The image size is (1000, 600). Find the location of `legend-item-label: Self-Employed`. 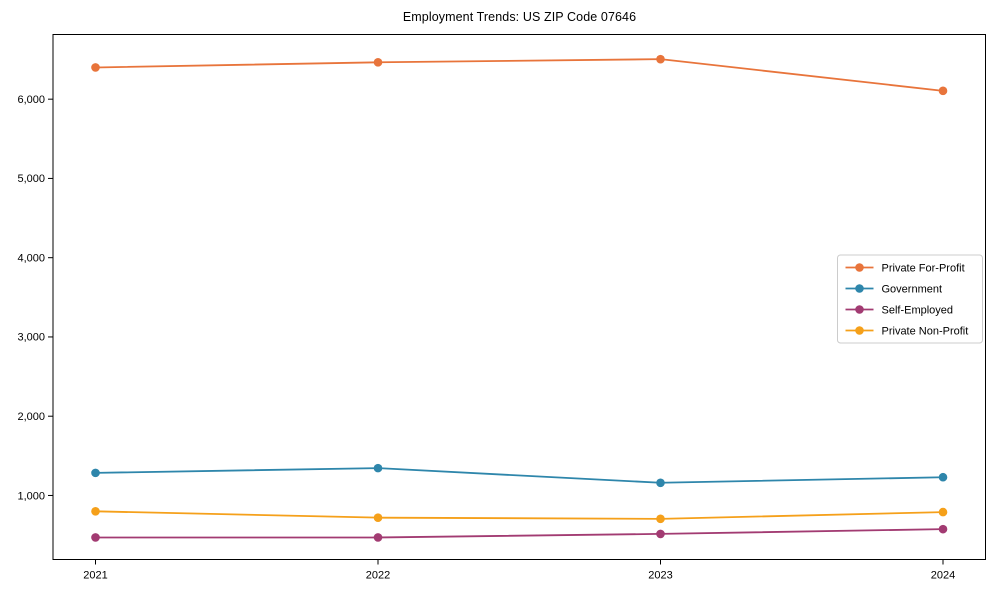

legend-item-label: Self-Employed is located at coordinates (918, 310).